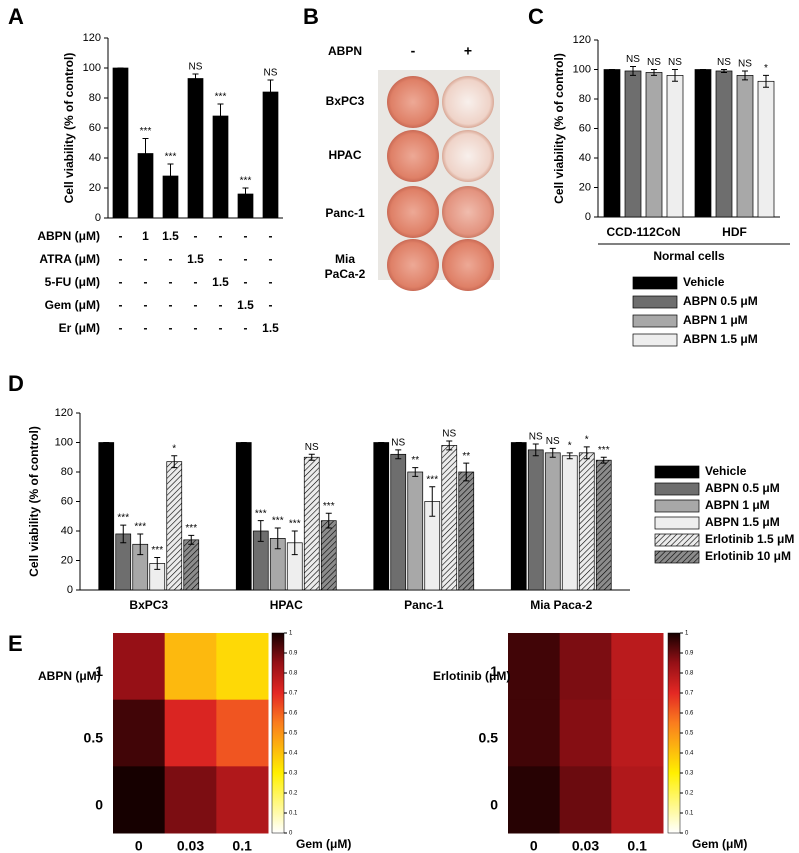  Describe the element at coordinates (323, 844) in the screenshot. I see `x-axis-label: Gem (μM)` at that location.